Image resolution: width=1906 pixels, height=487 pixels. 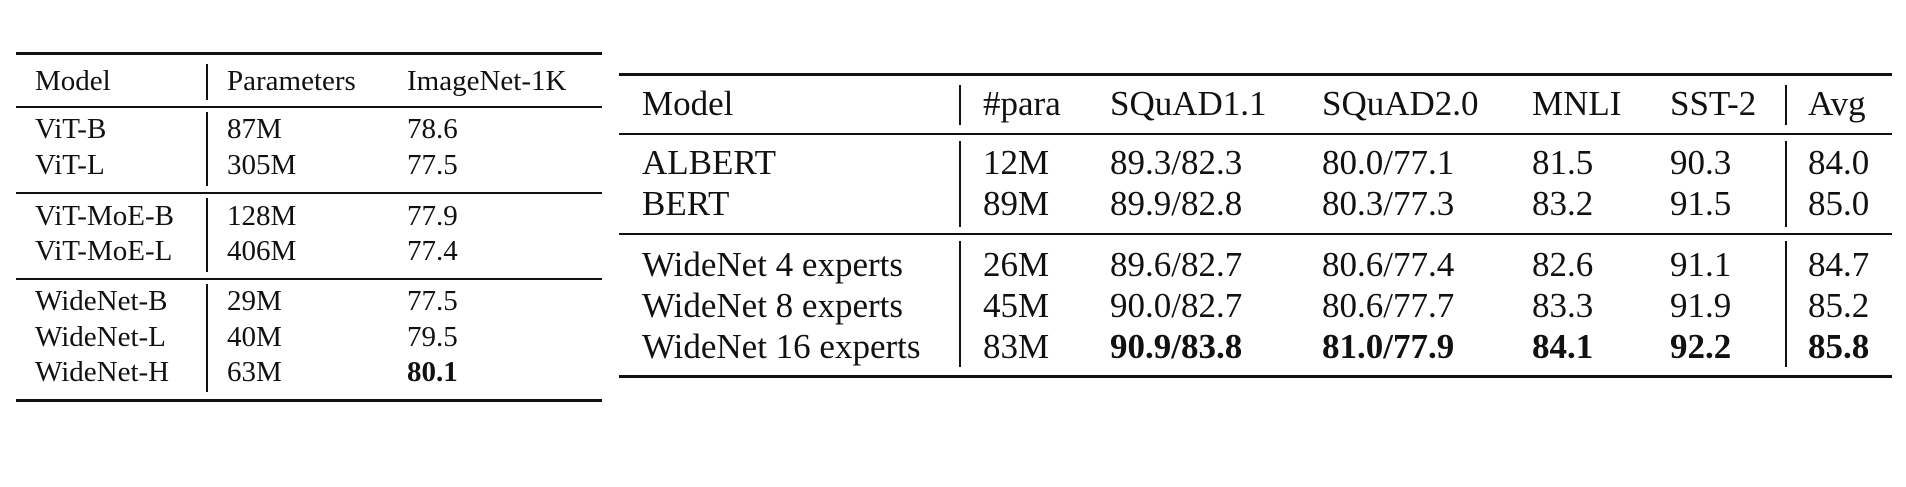 I want to click on table-cell: 45M, so click(x=1016, y=305).